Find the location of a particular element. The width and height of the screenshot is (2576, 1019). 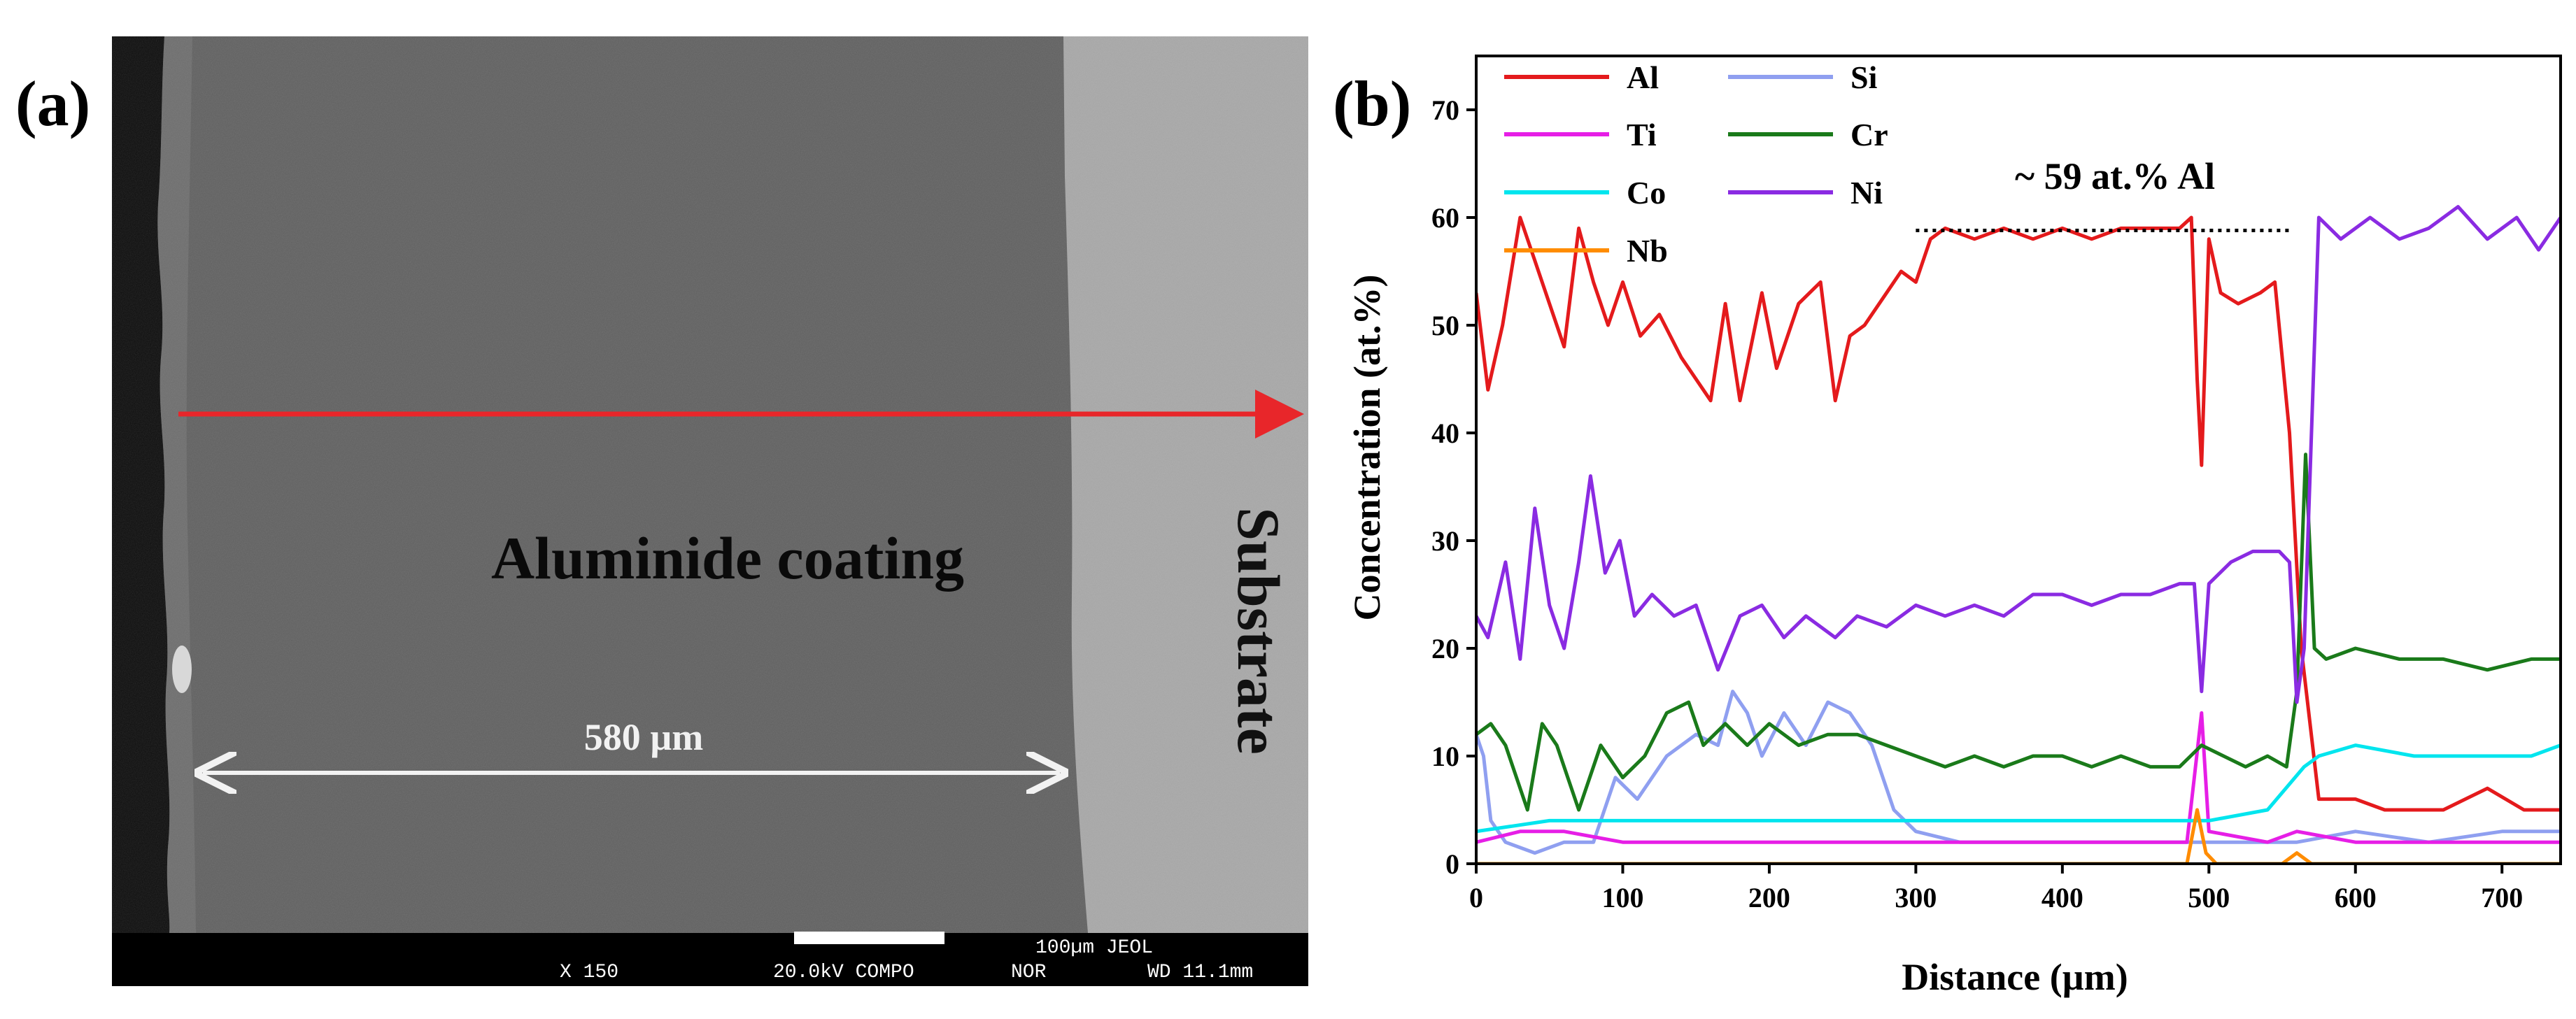

scale-label: 100µm JEOL is located at coordinates (1094, 948).